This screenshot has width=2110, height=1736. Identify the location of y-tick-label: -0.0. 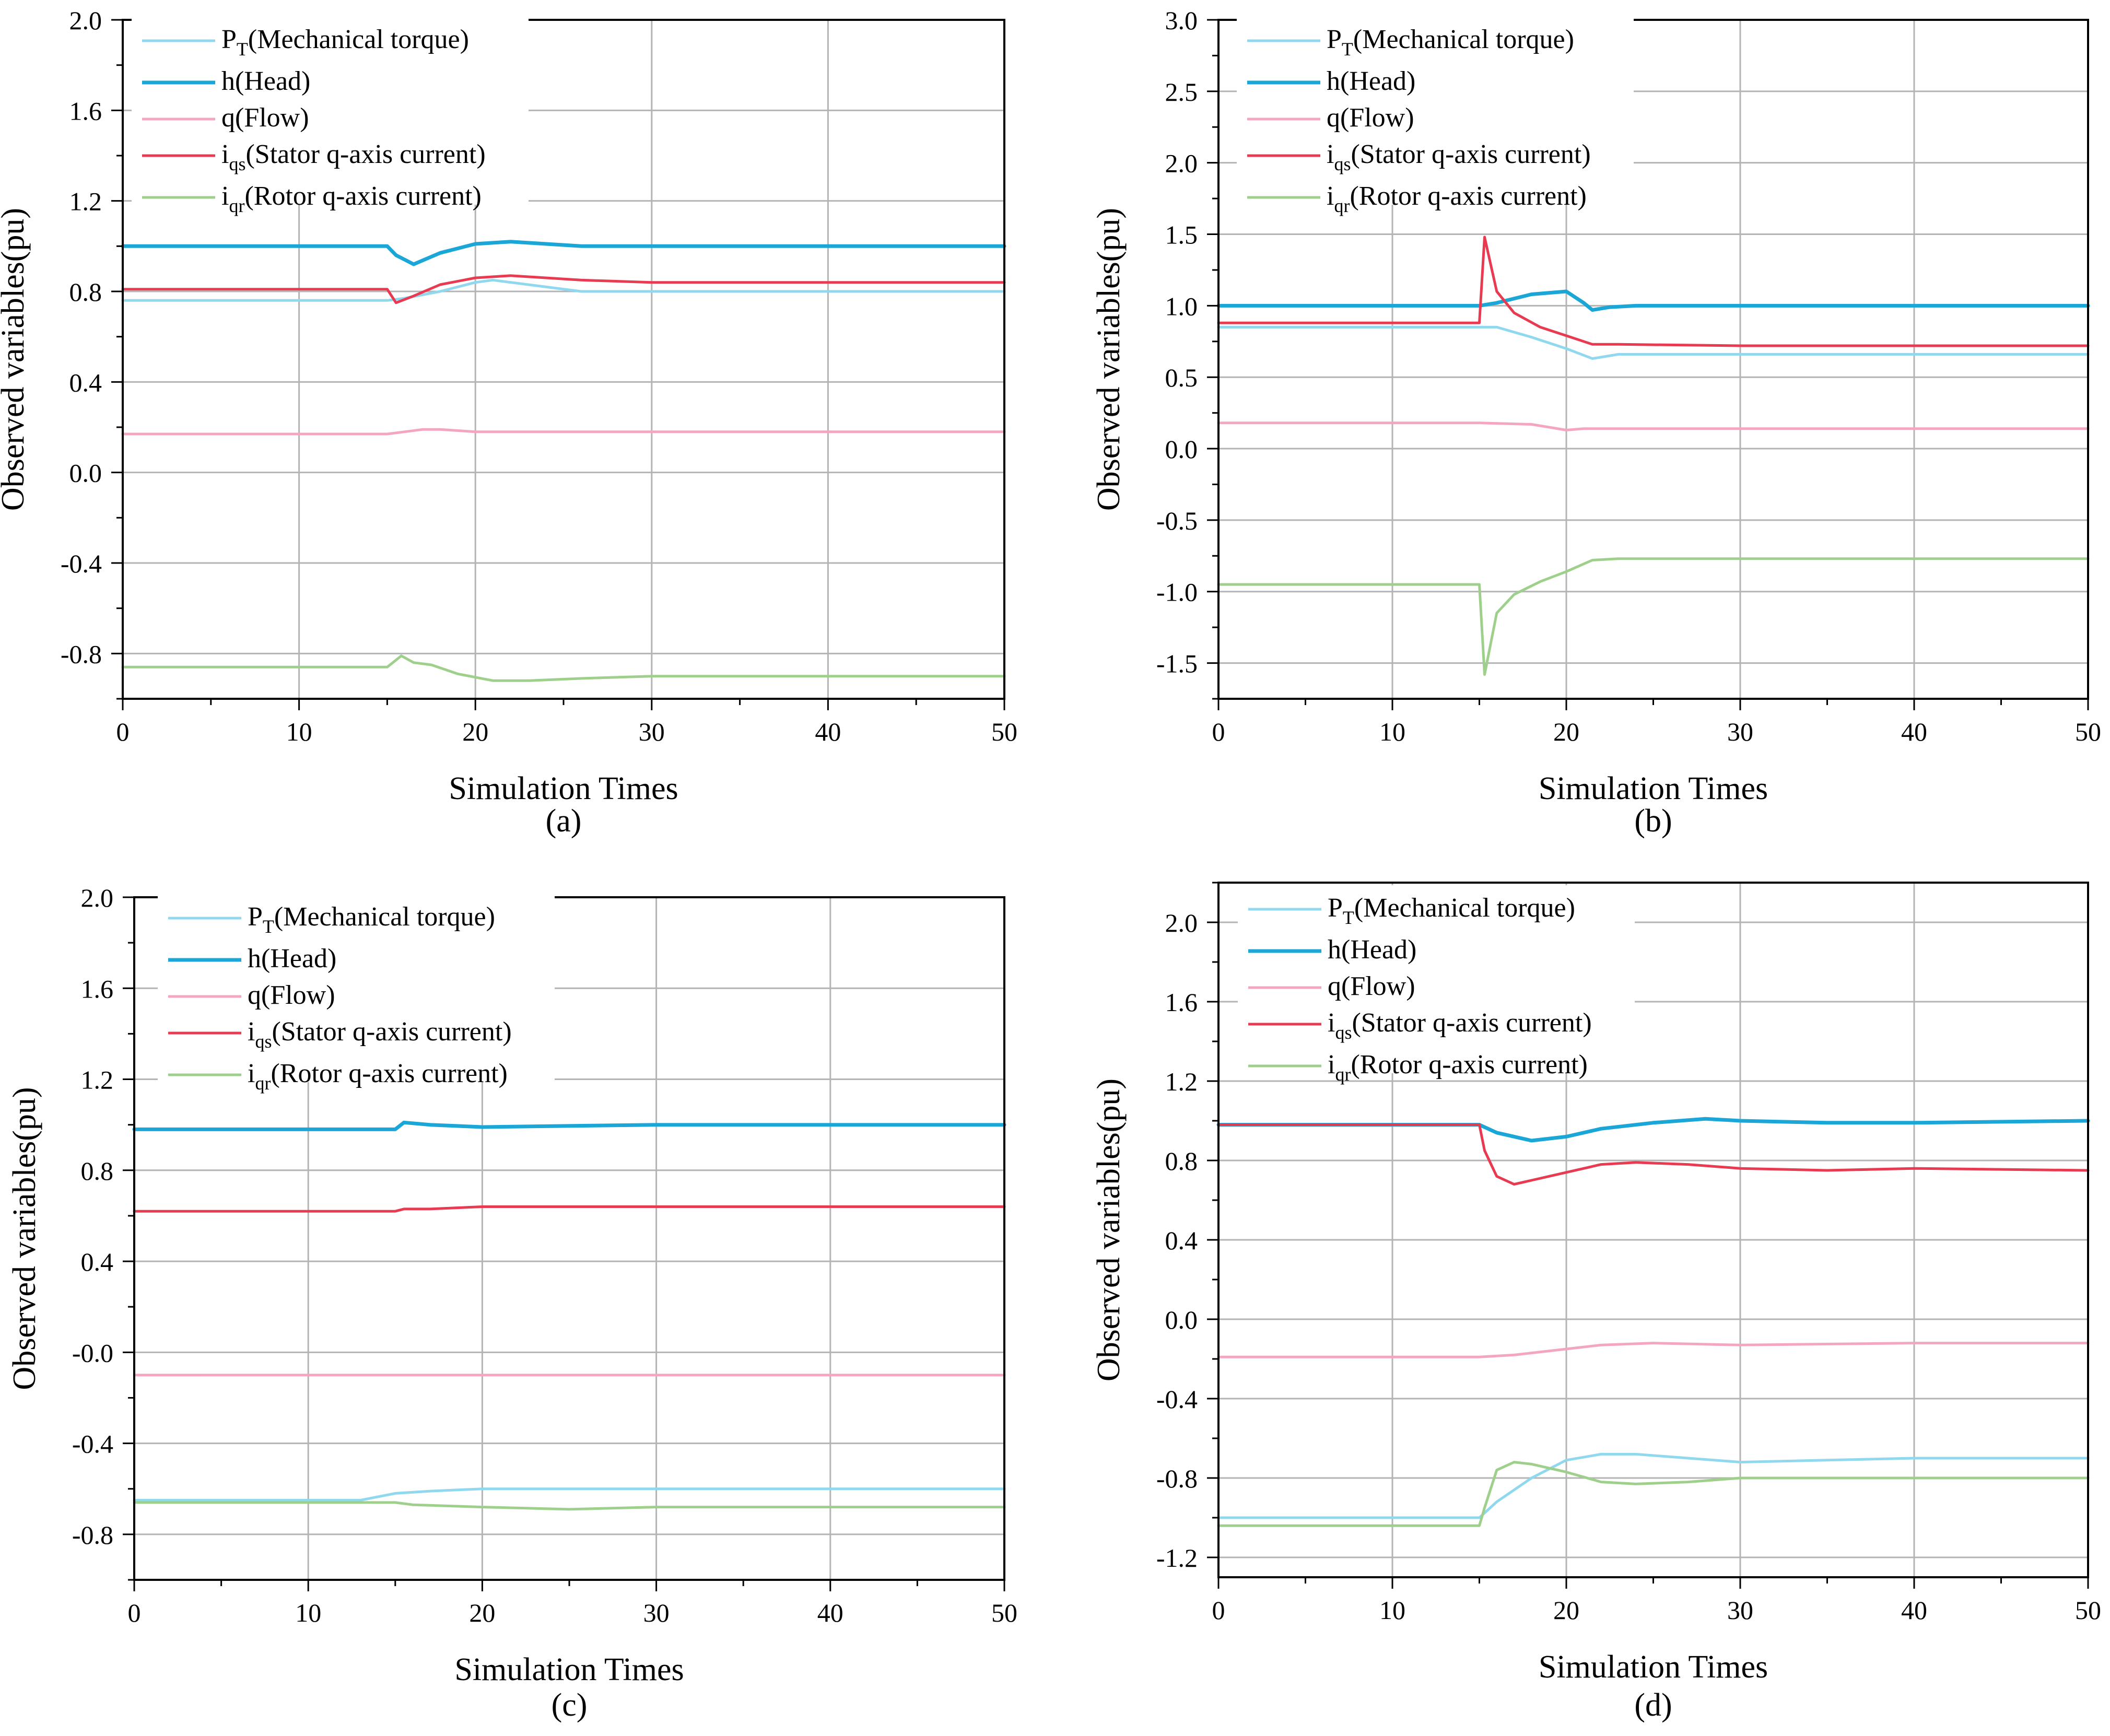
(92, 1352).